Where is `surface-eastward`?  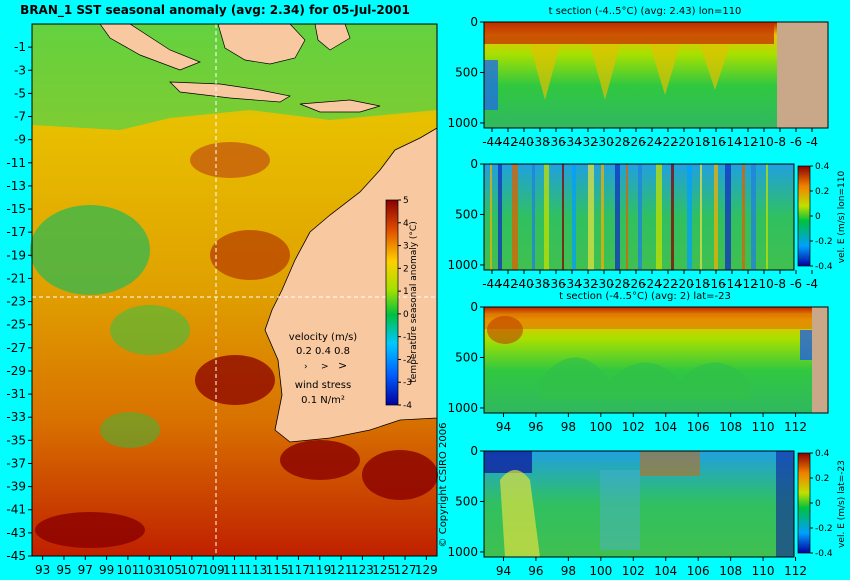 surface-eastward is located at coordinates (670, 463).